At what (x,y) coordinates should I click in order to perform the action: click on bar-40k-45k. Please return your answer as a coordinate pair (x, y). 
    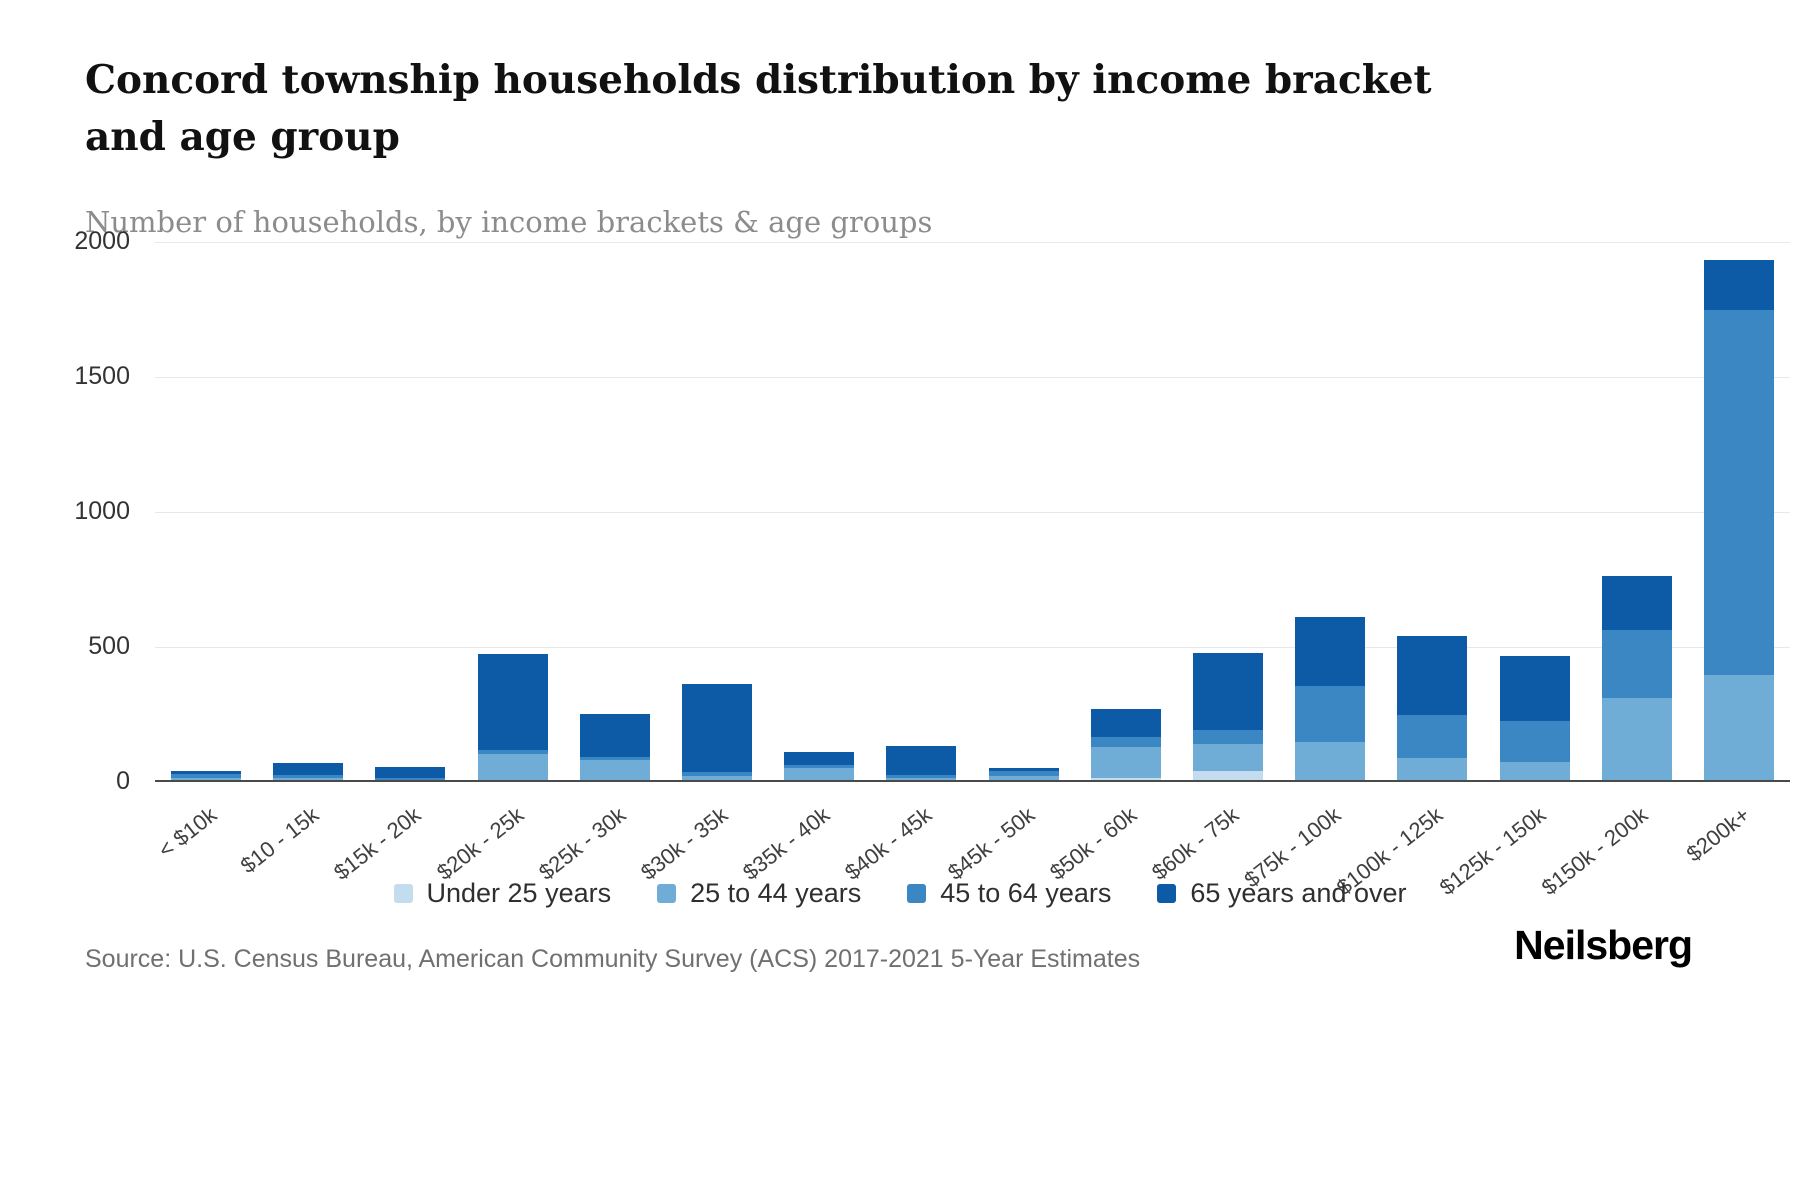
    Looking at the image, I should click on (921, 763).